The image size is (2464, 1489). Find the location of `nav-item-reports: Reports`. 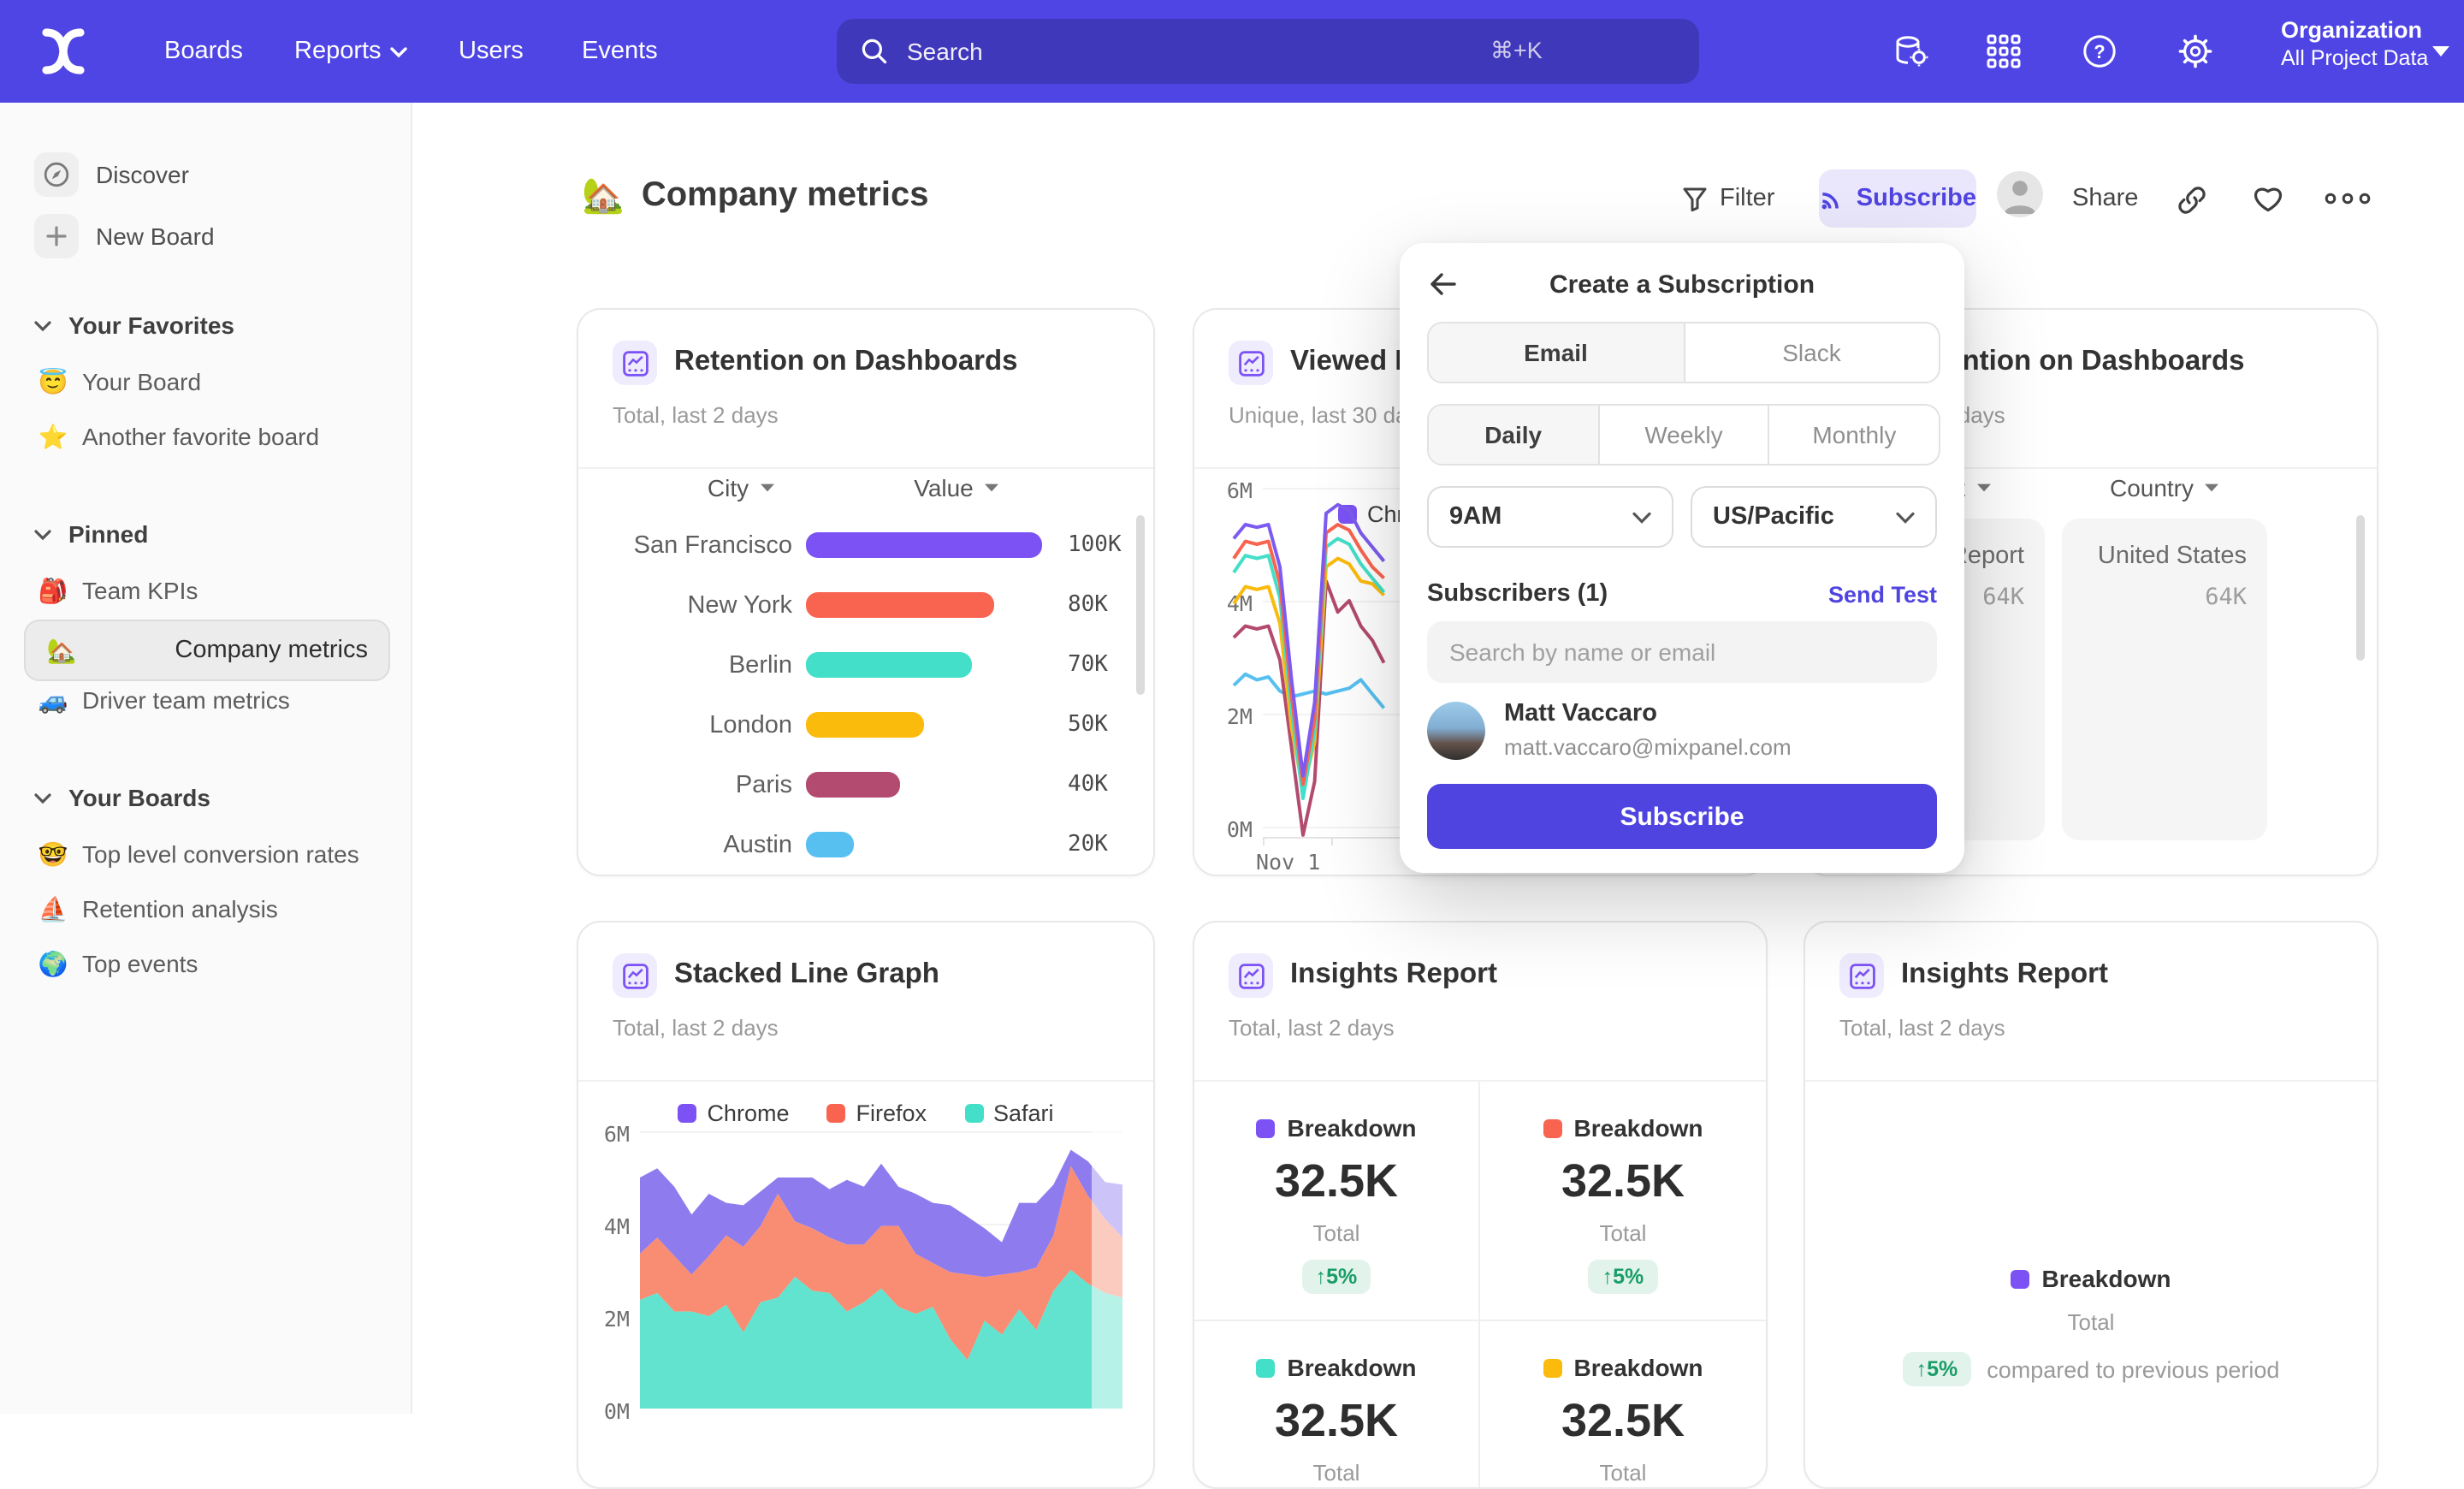

nav-item-reports: Reports is located at coordinates (350, 51).